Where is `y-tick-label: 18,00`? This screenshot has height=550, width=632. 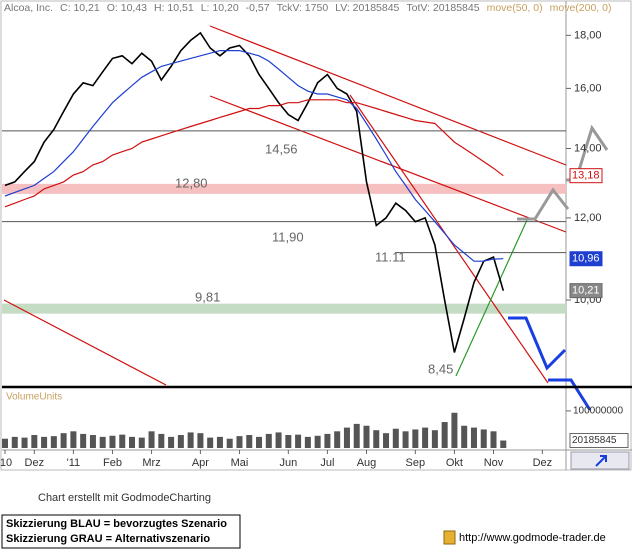 y-tick-label: 18,00 is located at coordinates (588, 35).